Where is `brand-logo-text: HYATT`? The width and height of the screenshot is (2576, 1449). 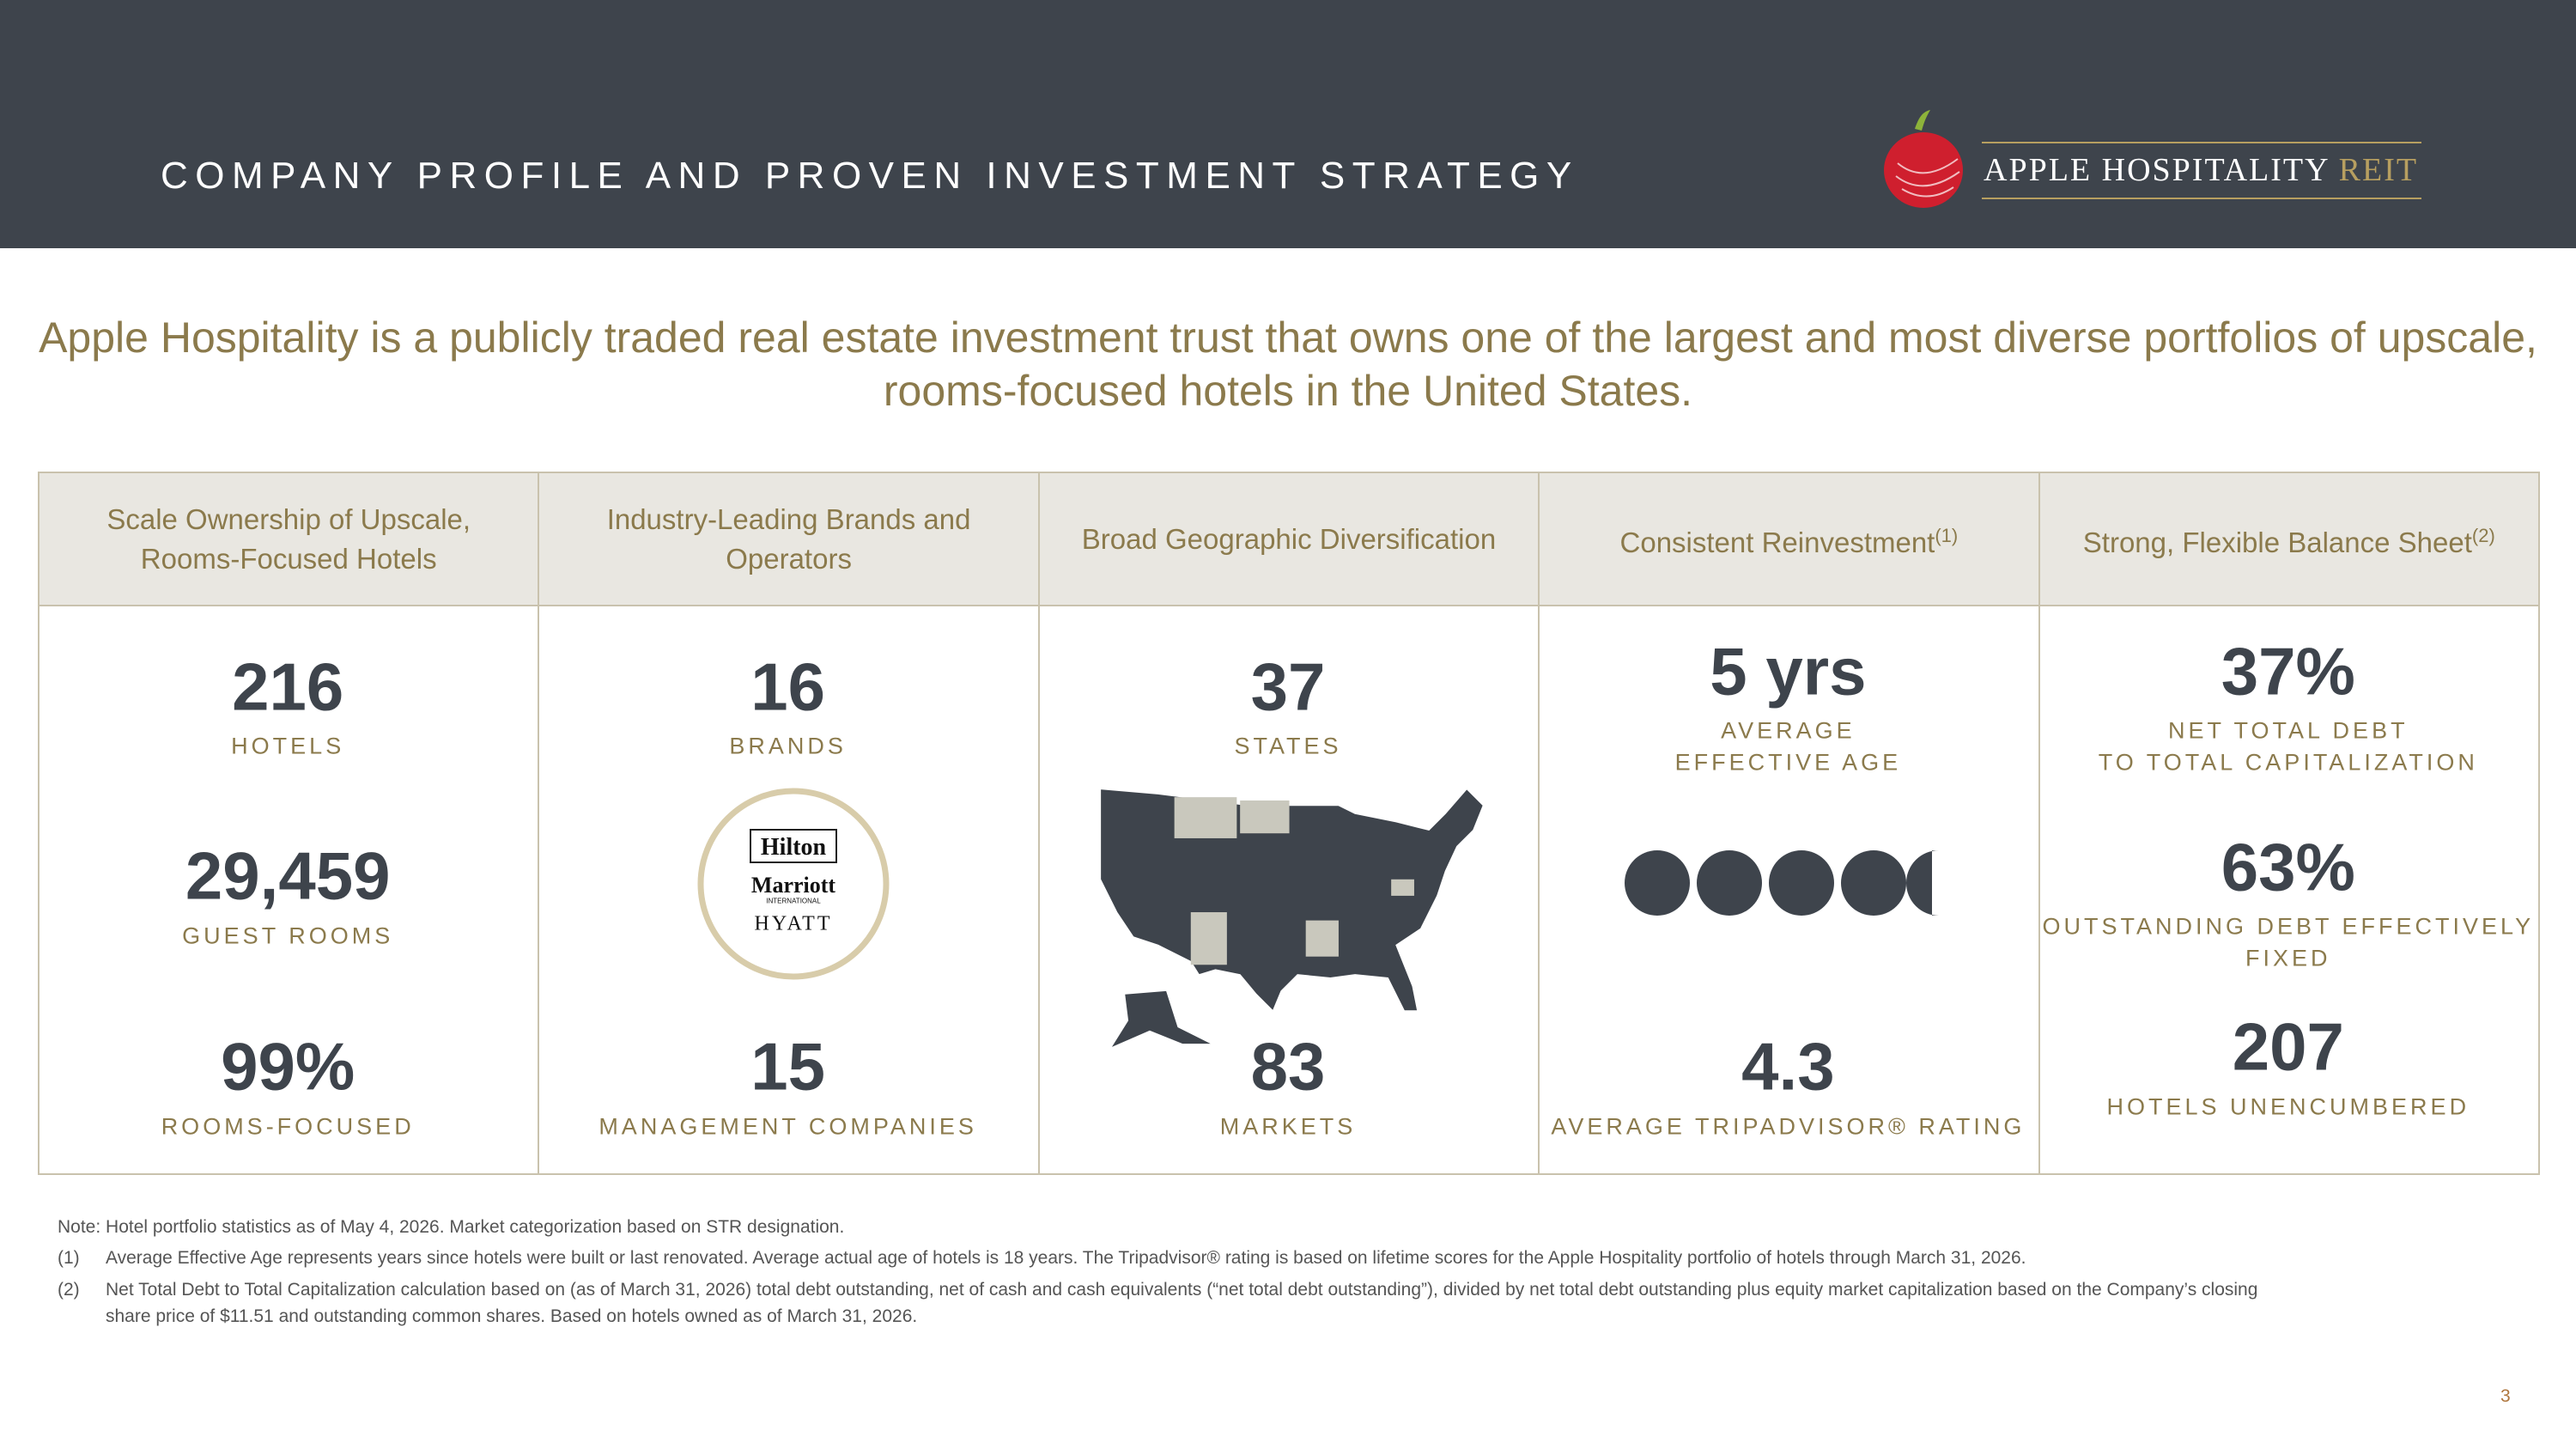 brand-logo-text: HYATT is located at coordinates (793, 924).